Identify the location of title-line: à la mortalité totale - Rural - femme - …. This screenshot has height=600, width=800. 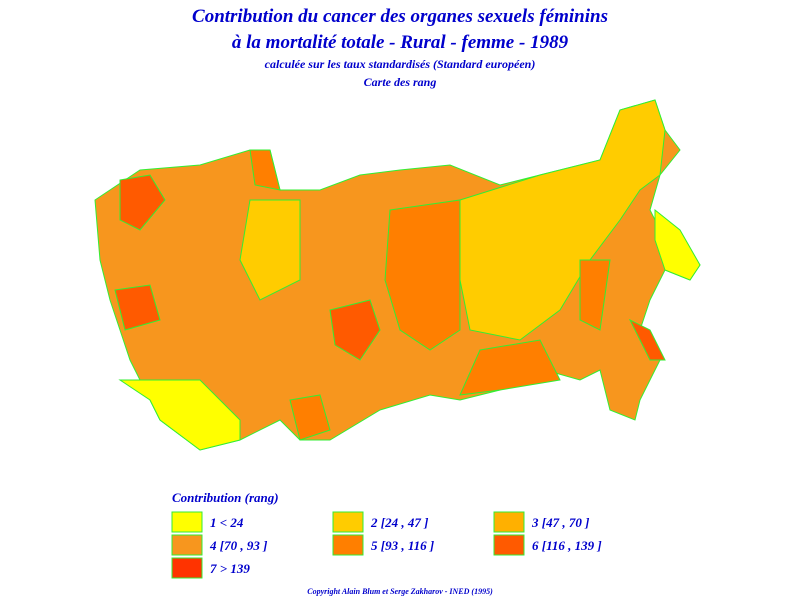
(400, 42).